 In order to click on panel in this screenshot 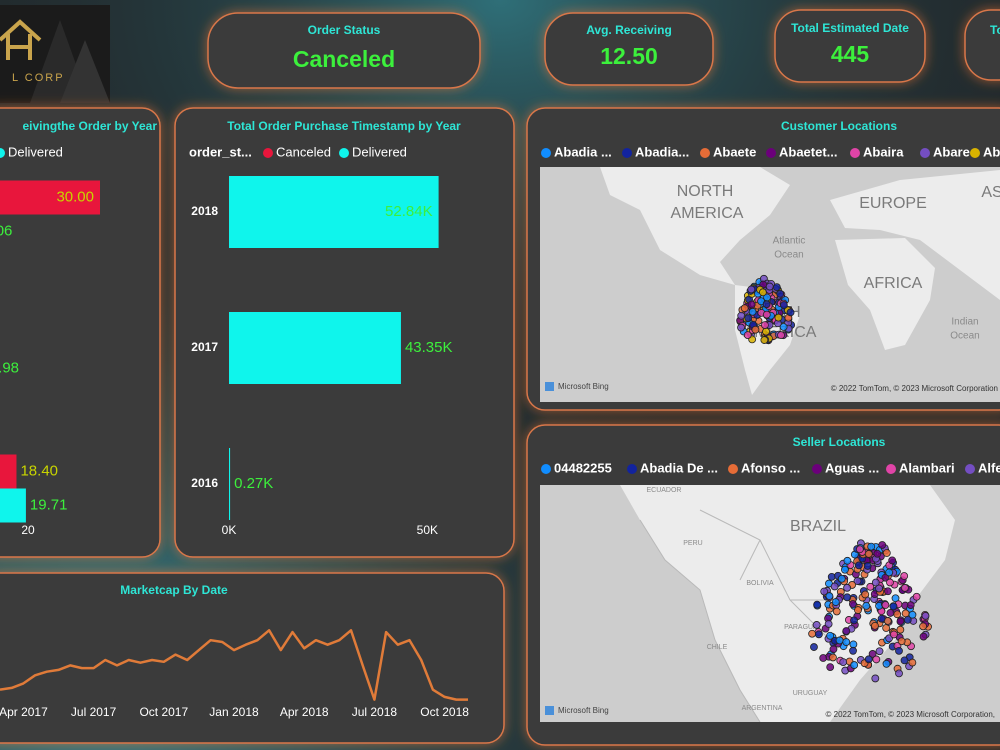, I will do `click(252, 658)`.